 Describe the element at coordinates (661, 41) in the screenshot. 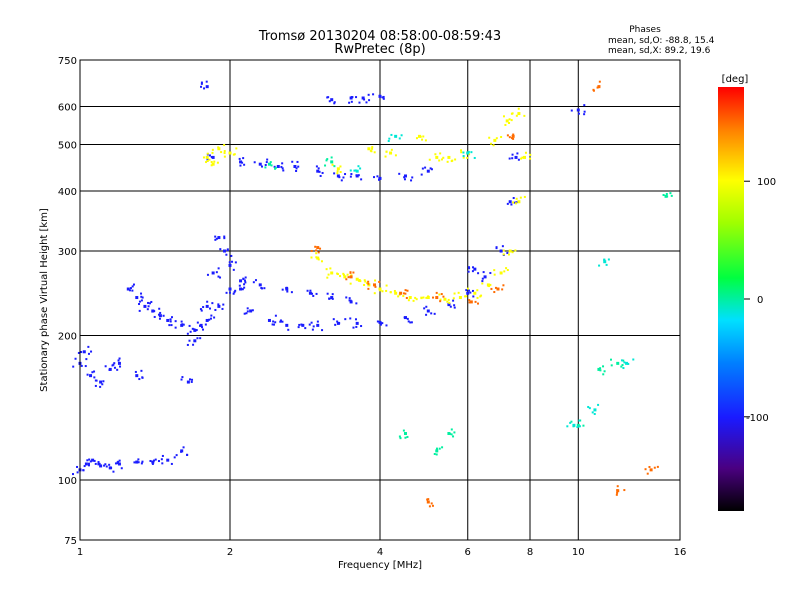

I see `stats-line-o: mean, sd,O: -88.8, 15.4` at that location.